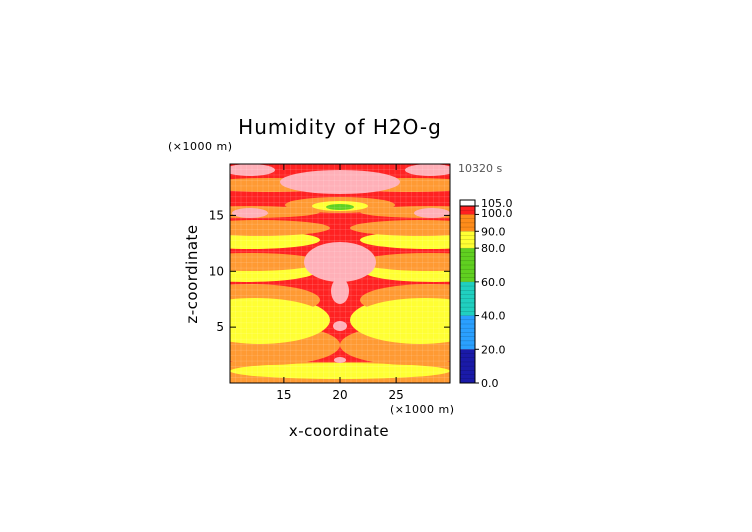 Image resolution: width=752 pixels, height=532 pixels. Describe the element at coordinates (480, 168) in the screenshot. I see `time-label: 10320 s` at that location.